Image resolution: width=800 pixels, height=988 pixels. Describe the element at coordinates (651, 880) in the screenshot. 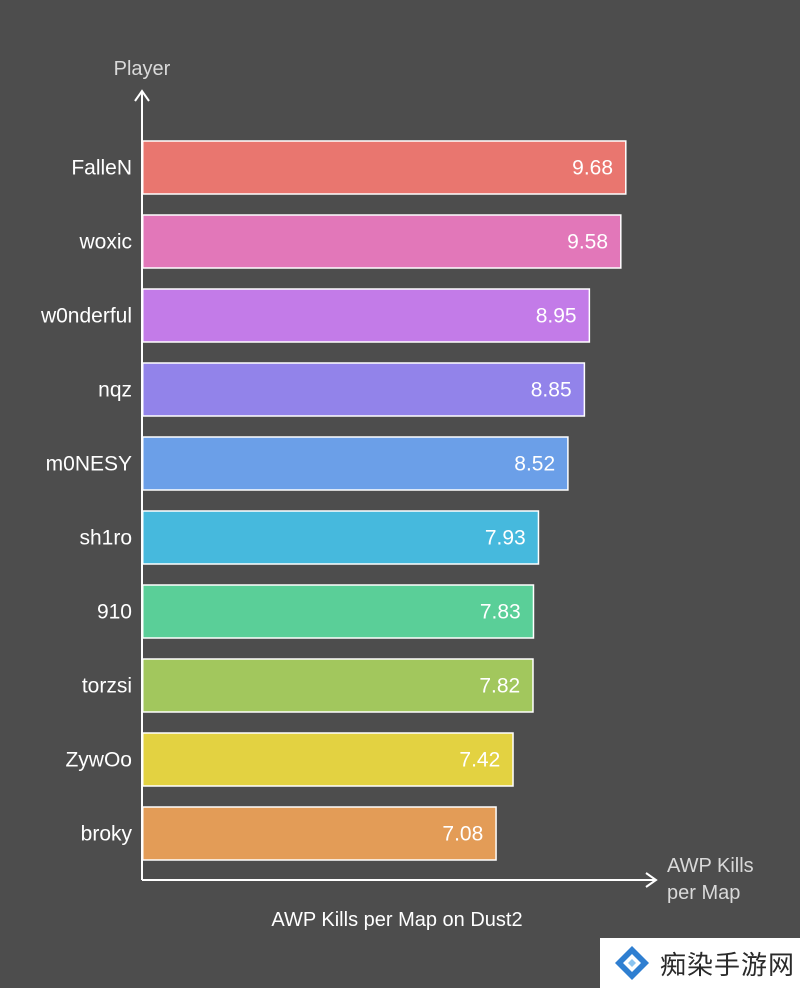

I see `x-axis-arrow` at that location.